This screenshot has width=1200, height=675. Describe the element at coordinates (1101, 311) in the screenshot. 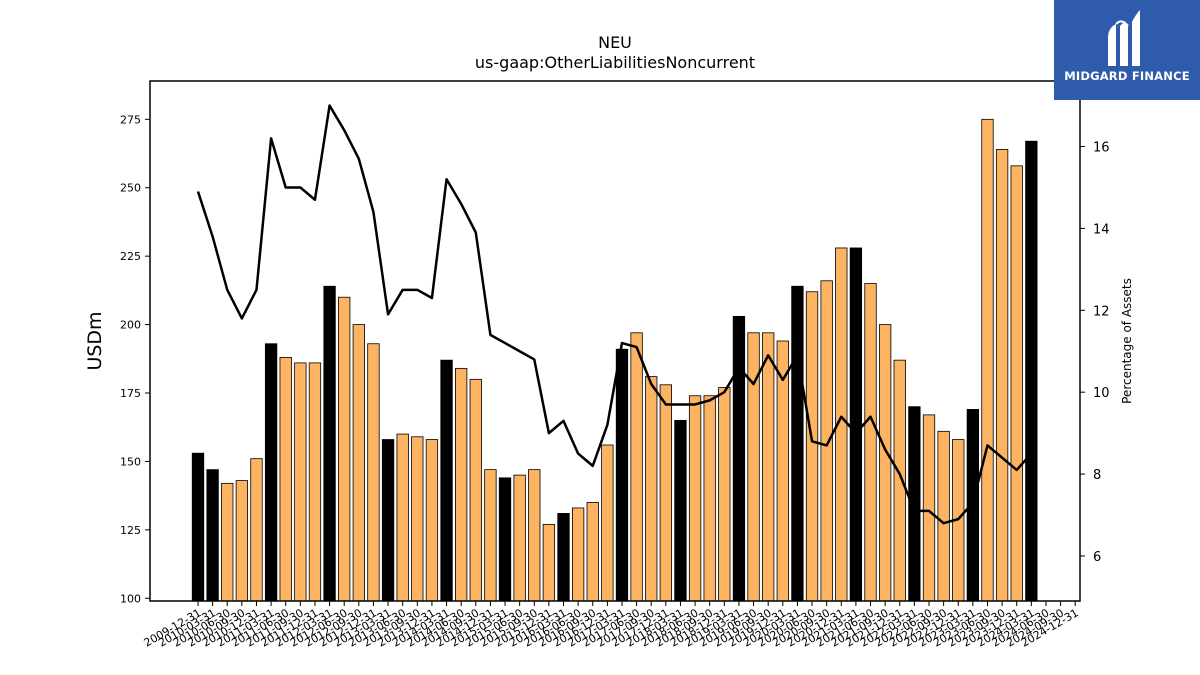

I see `y2-tick-label: 12` at that location.